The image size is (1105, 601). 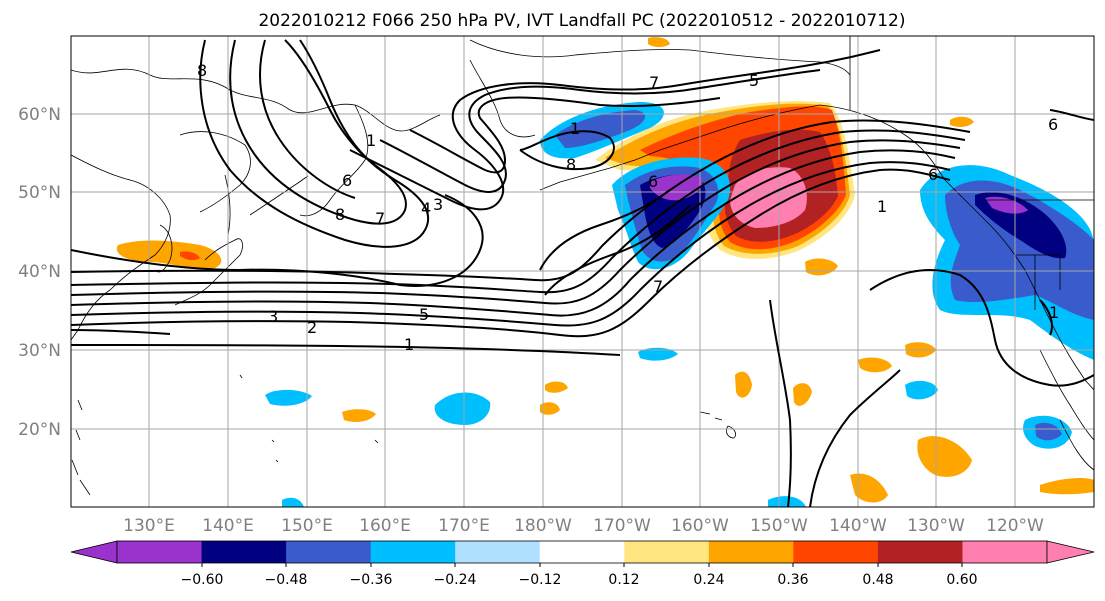 What do you see at coordinates (1070, 552) in the screenshot?
I see `colorbar-extend-right` at bounding box center [1070, 552].